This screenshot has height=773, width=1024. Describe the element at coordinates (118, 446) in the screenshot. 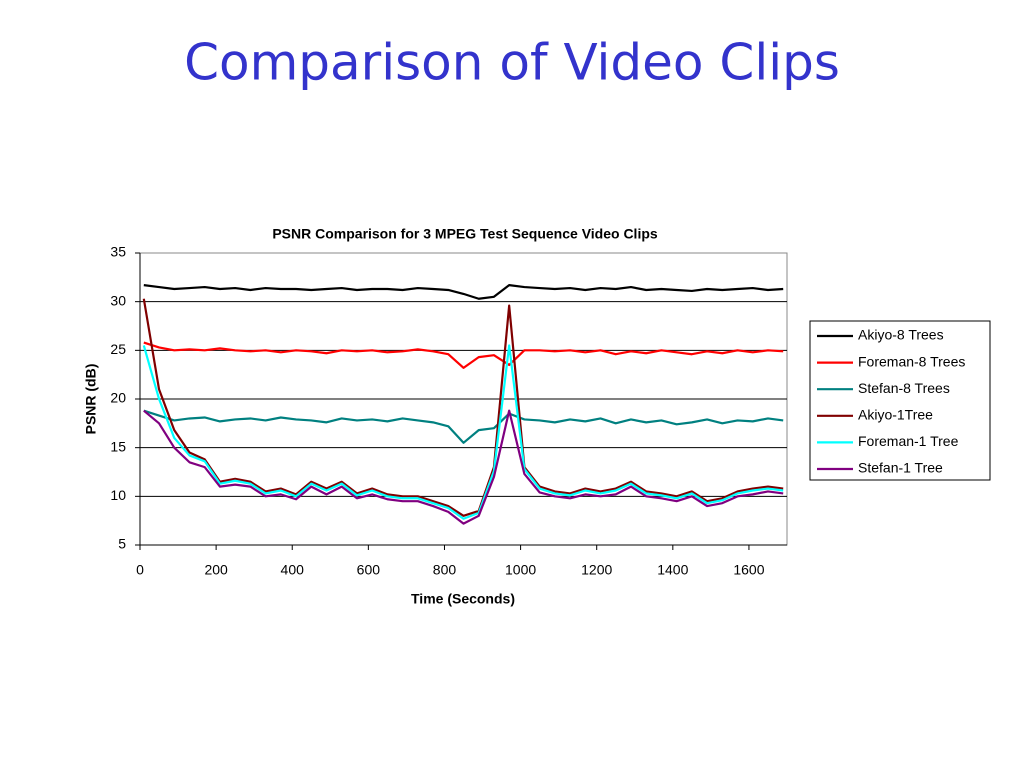

I see `y-tick-label: 15` at that location.